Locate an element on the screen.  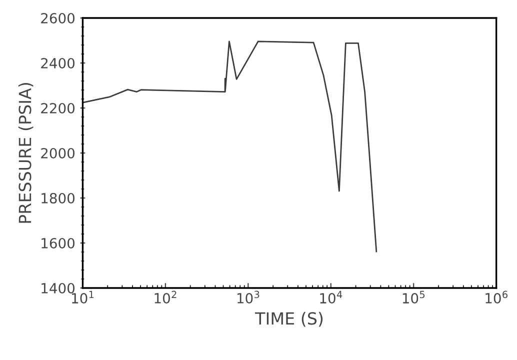
y-tick-label: 1800 is located at coordinates (58, 198).